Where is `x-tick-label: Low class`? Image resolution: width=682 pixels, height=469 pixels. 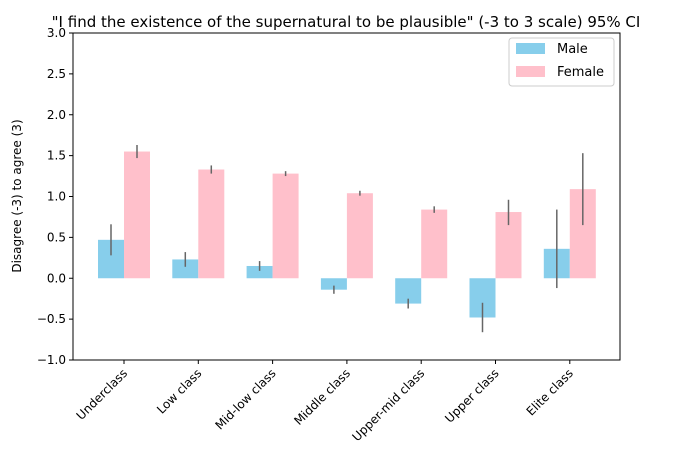
x-tick-label: Low class is located at coordinates (179, 391).